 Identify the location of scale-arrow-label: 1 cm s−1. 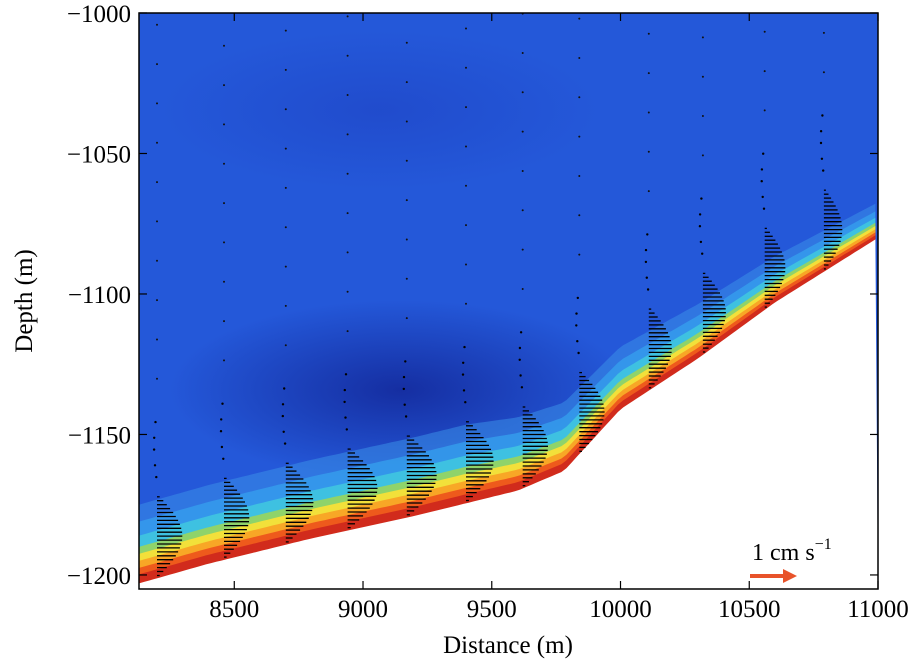
(792, 551).